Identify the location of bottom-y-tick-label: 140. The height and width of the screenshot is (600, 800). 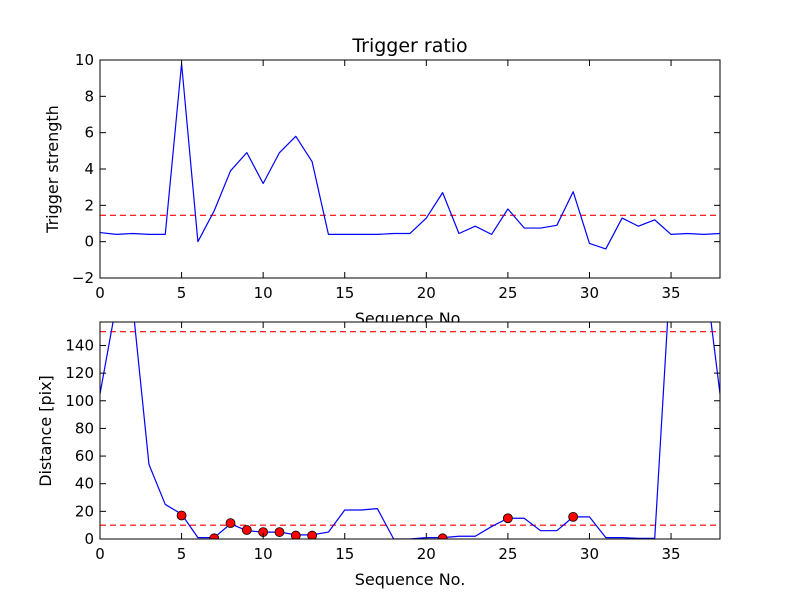
(79, 345).